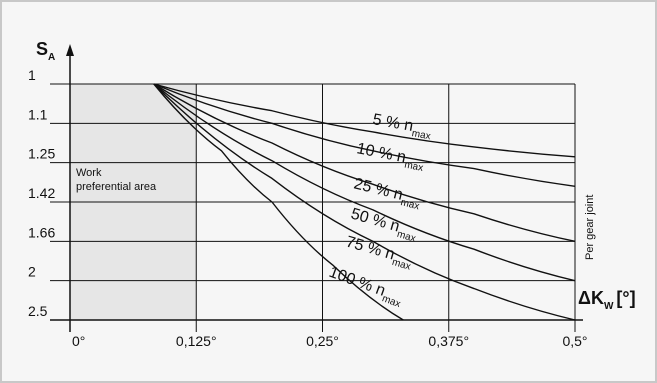 The width and height of the screenshot is (657, 383). I want to click on y-tick-label: 1.42, so click(41, 193).